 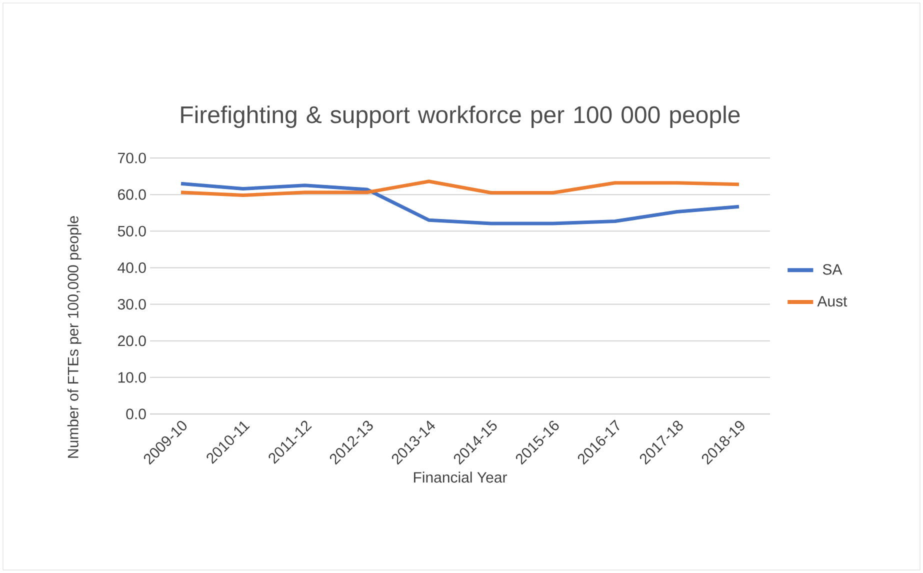 What do you see at coordinates (460, 477) in the screenshot?
I see `x-axis-title: Financial Year` at bounding box center [460, 477].